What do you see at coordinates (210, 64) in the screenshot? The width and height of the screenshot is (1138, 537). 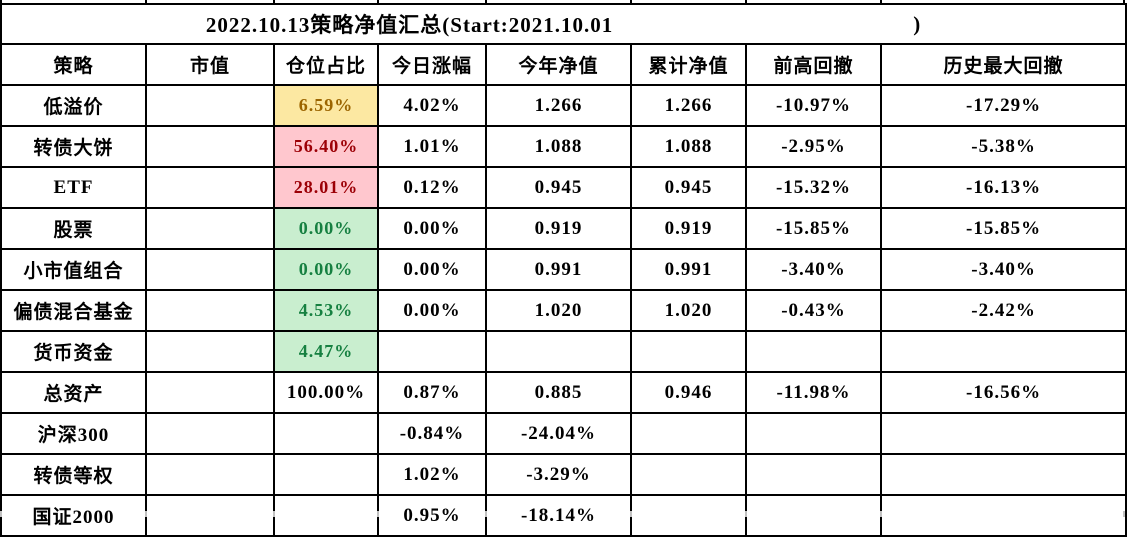 I see `column-header-market-value: 市值` at bounding box center [210, 64].